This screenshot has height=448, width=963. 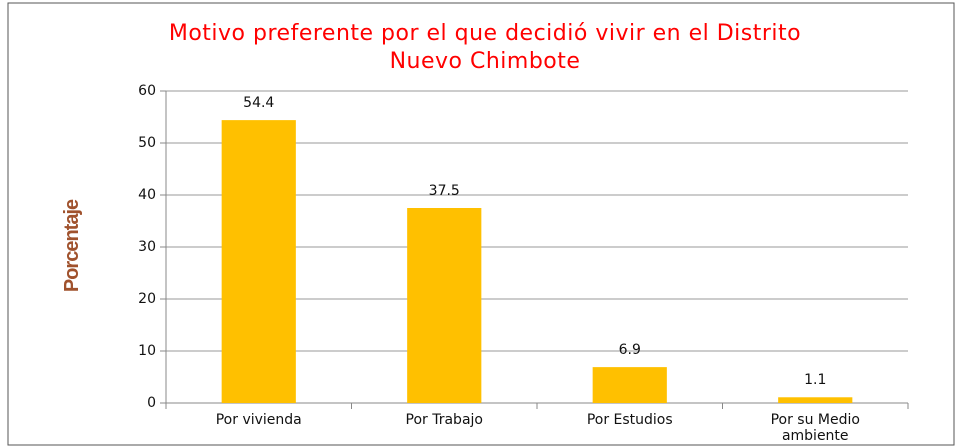 What do you see at coordinates (72, 246) in the screenshot?
I see `y-axis-label: Porcentaje` at bounding box center [72, 246].